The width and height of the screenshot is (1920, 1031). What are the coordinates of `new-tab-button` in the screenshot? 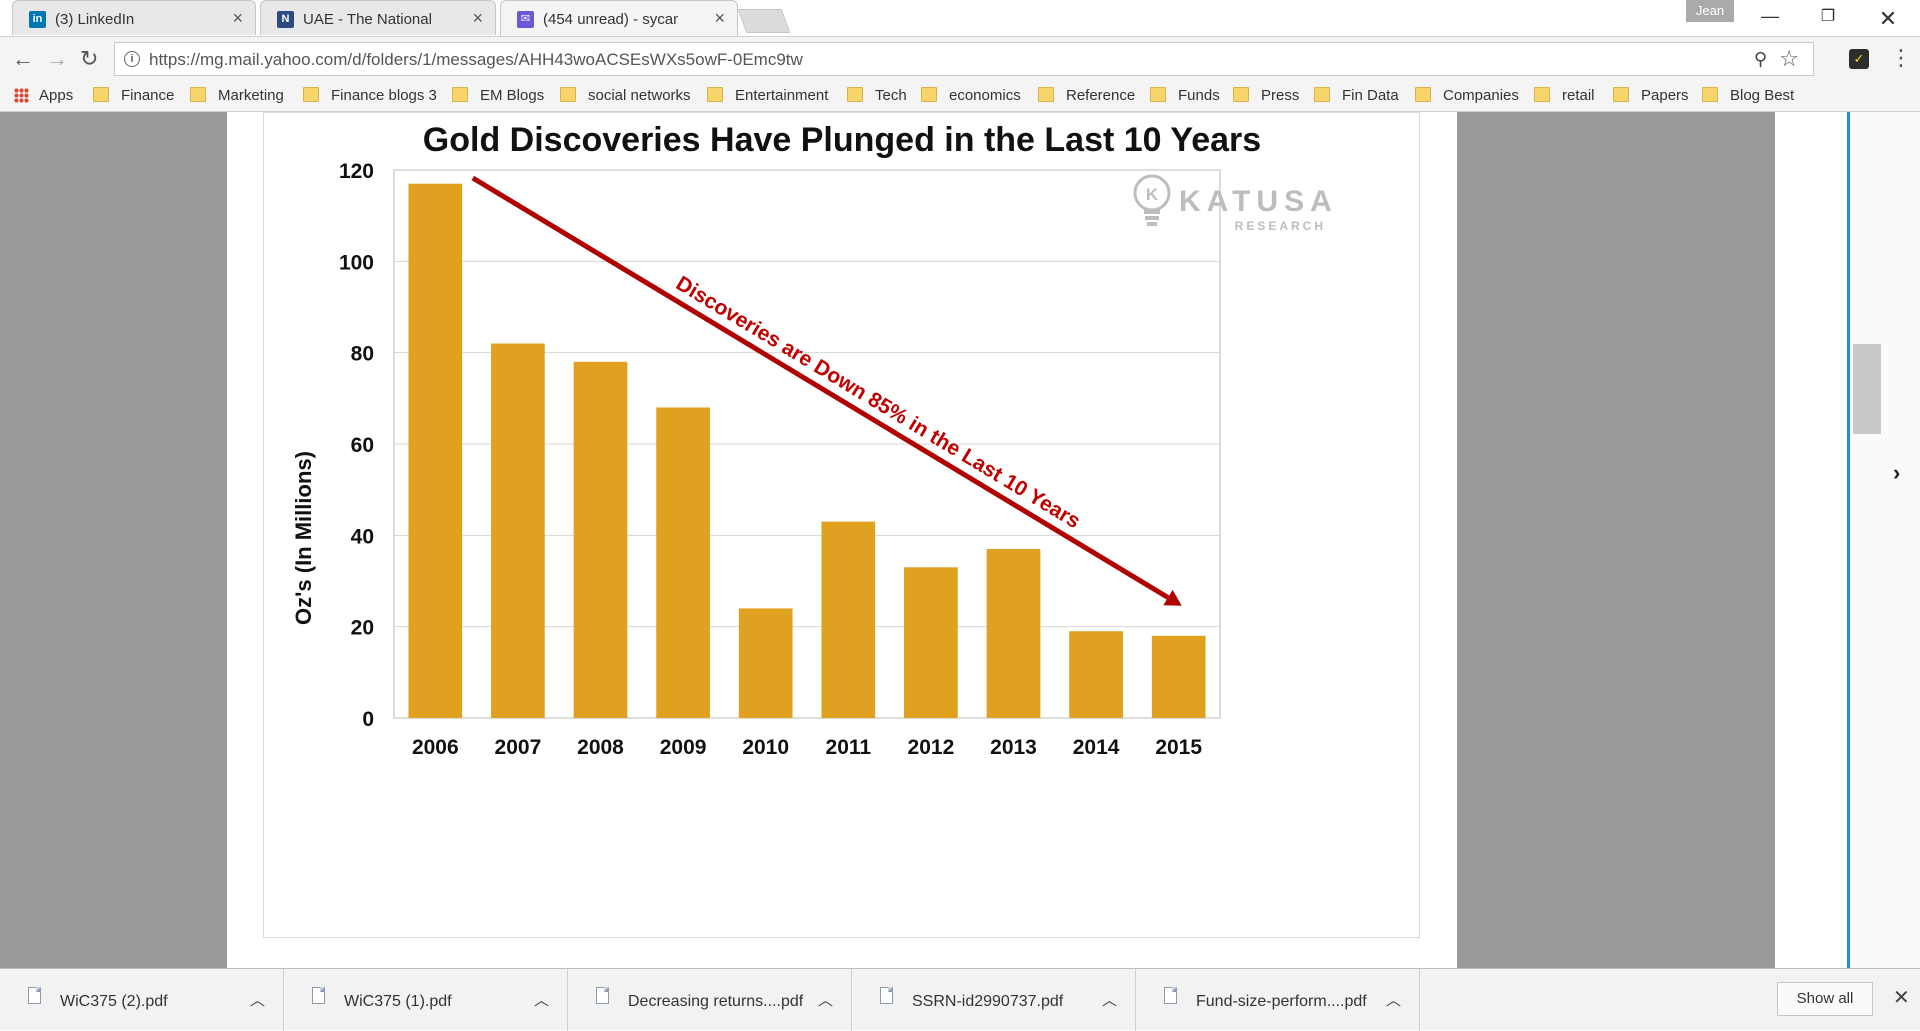 It's located at (764, 21).